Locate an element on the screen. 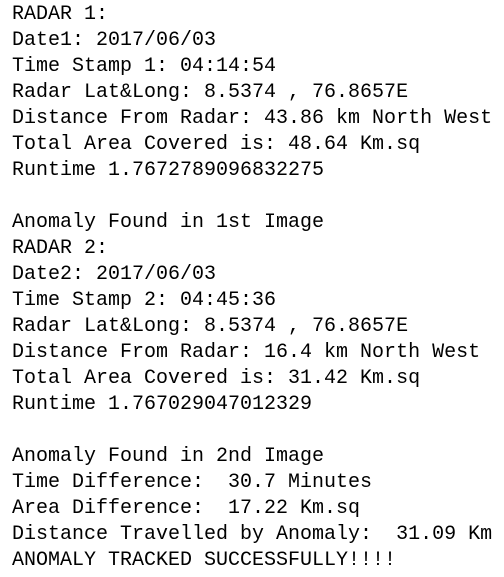 The width and height of the screenshot is (504, 577). output-line: RADAR 1: is located at coordinates (60, 14).